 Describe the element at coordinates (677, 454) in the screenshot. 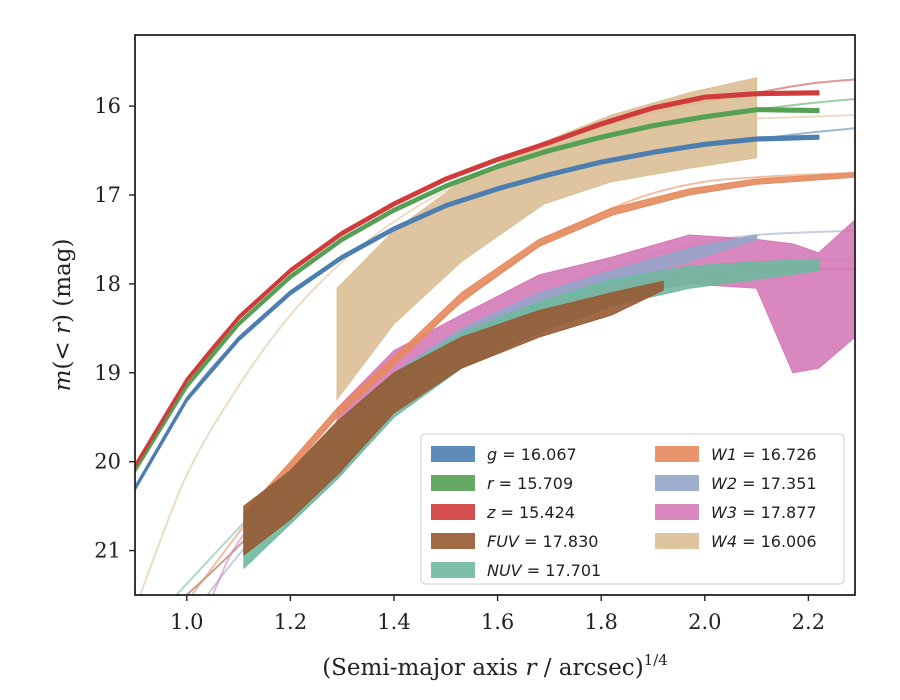

I see `legend-swatch-w1` at that location.